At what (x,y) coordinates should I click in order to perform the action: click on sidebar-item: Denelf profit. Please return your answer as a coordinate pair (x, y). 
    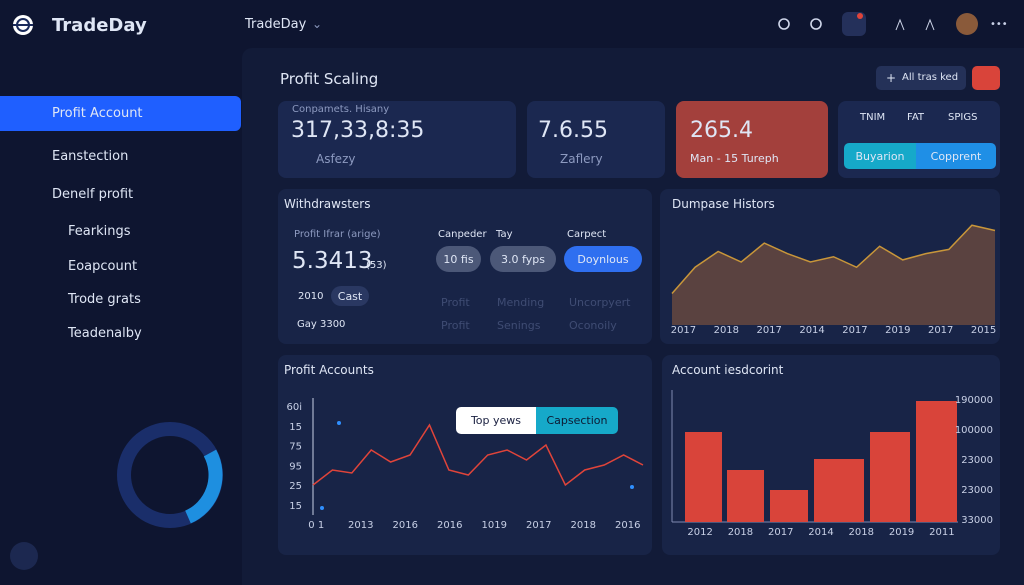
    Looking at the image, I should click on (93, 194).